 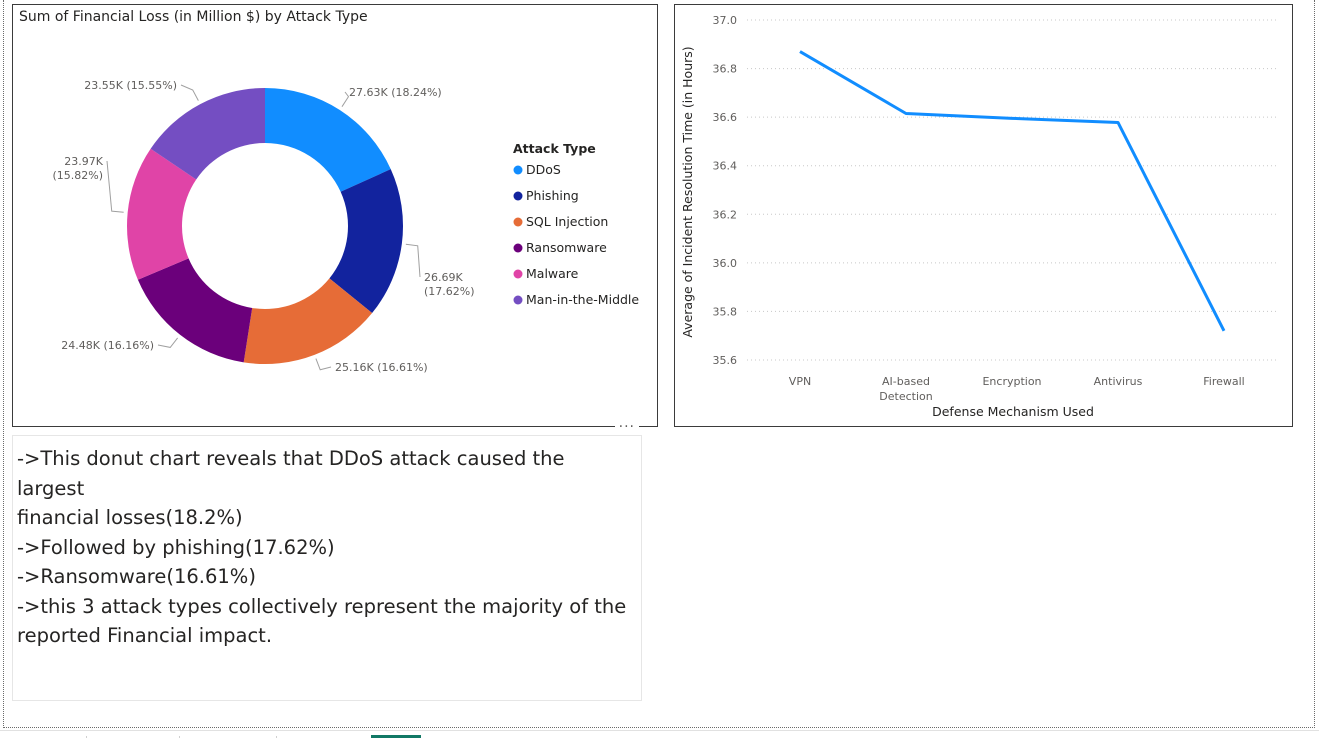 I want to click on legend-item: Phishing, so click(x=552, y=195).